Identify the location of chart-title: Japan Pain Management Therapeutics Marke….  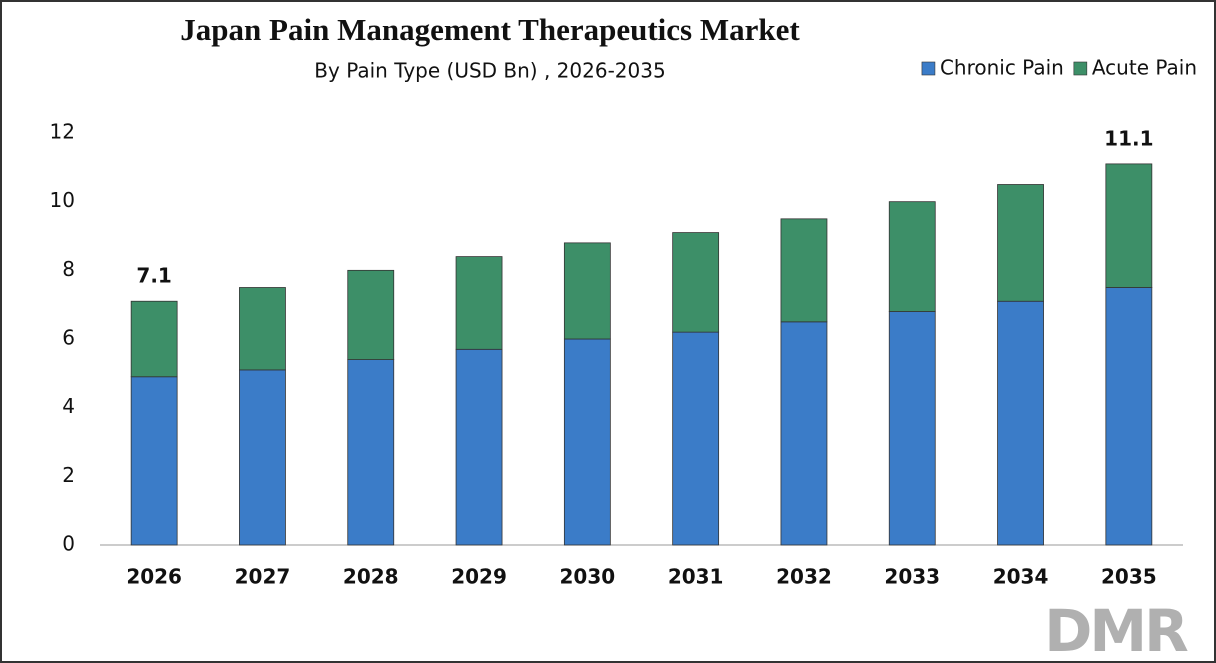
(490, 29).